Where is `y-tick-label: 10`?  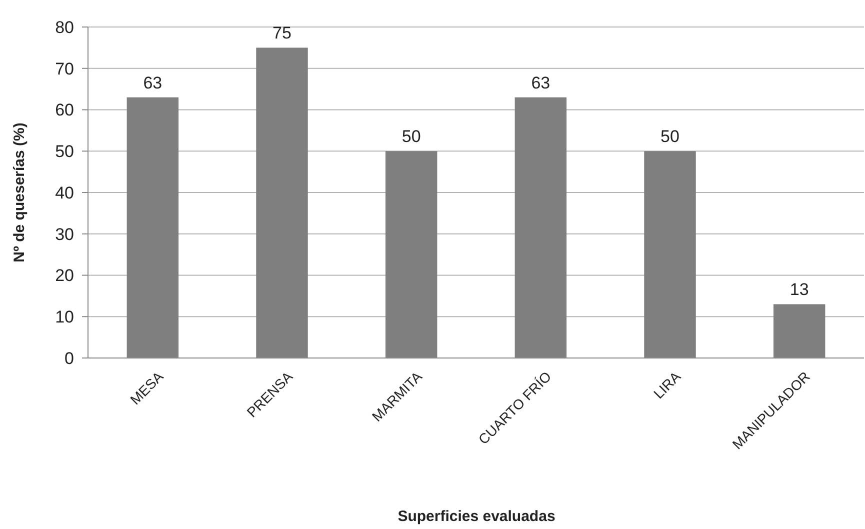 y-tick-label: 10 is located at coordinates (64, 317).